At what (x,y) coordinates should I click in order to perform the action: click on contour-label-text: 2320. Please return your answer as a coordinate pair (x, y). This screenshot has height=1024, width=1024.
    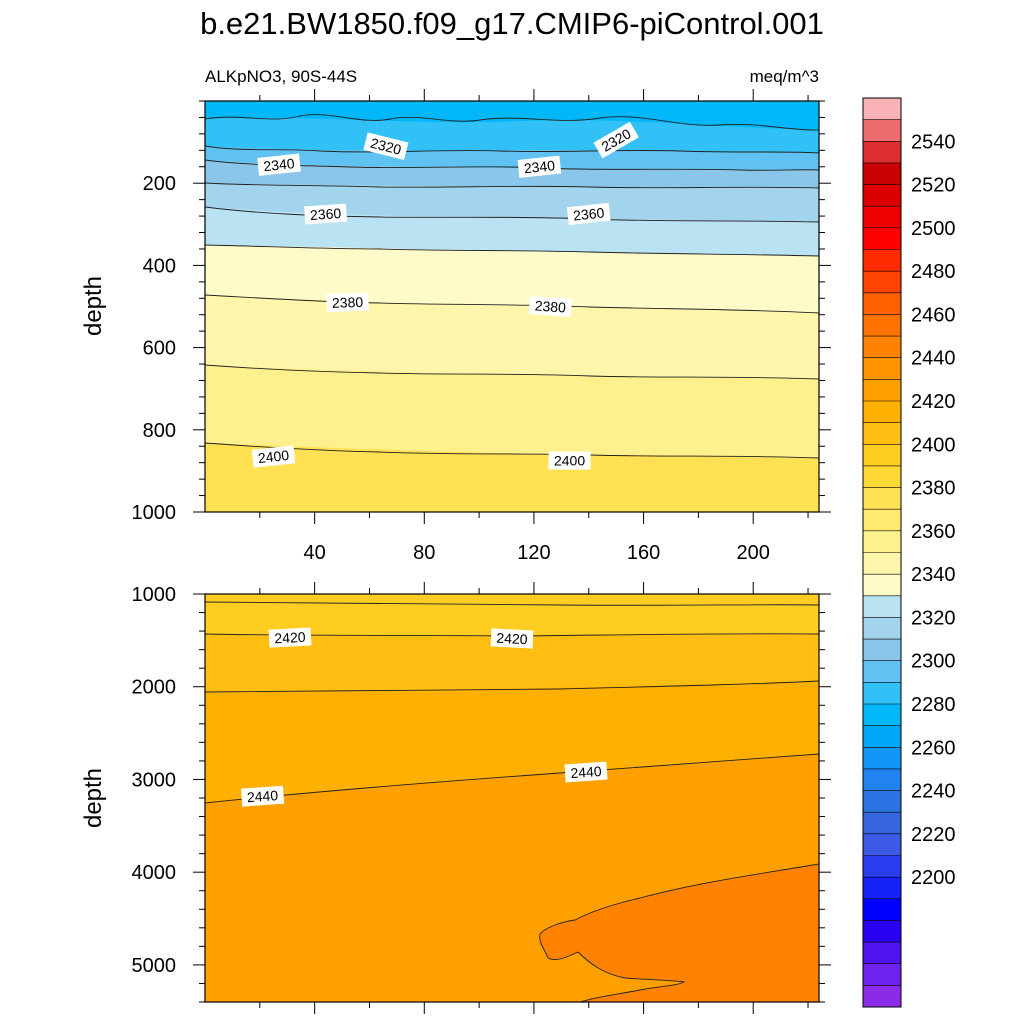
    Looking at the image, I should click on (386, 146).